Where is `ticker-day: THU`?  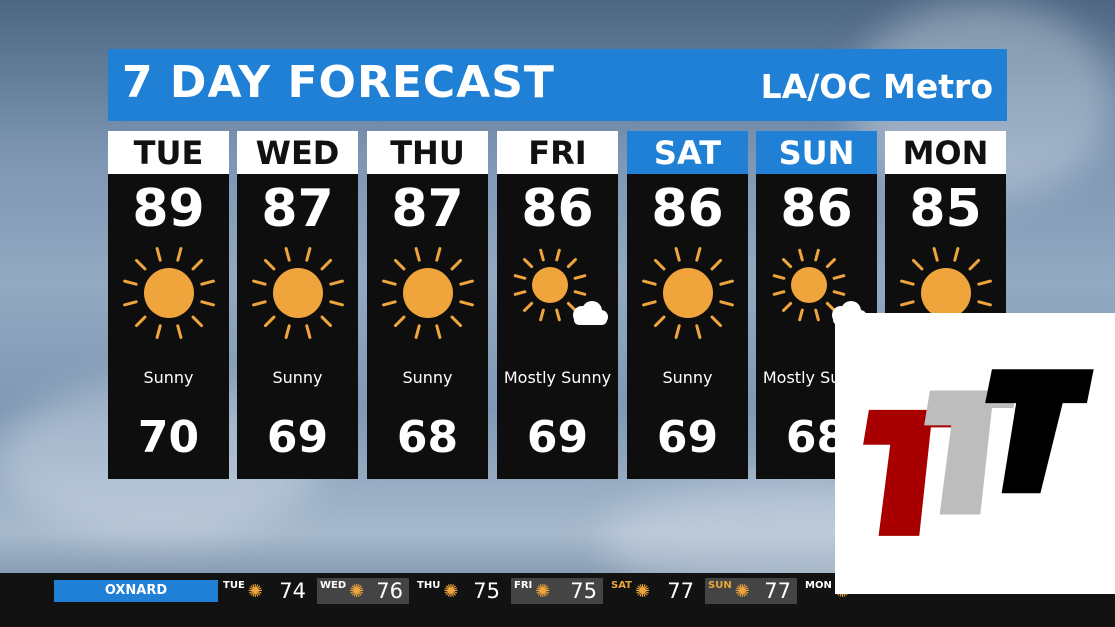
ticker-day: THU is located at coordinates (429, 585).